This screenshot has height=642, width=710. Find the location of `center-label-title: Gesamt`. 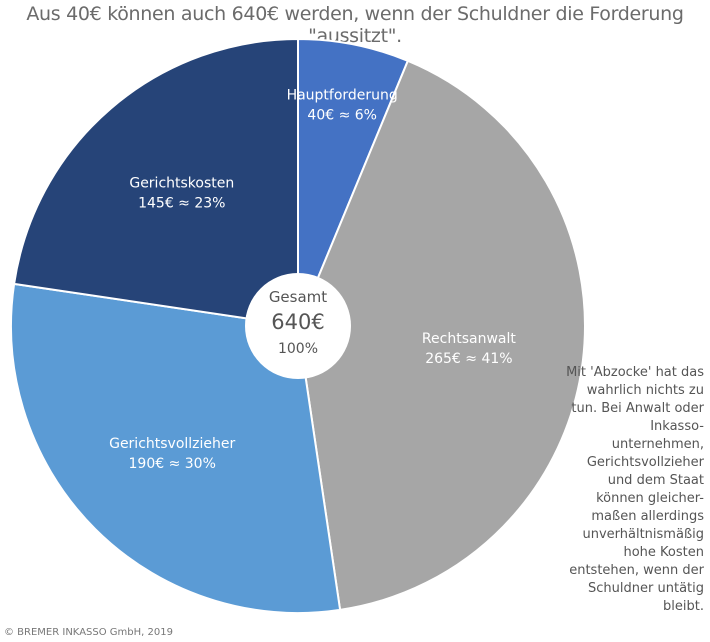

center-label-title: Gesamt is located at coordinates (298, 297).